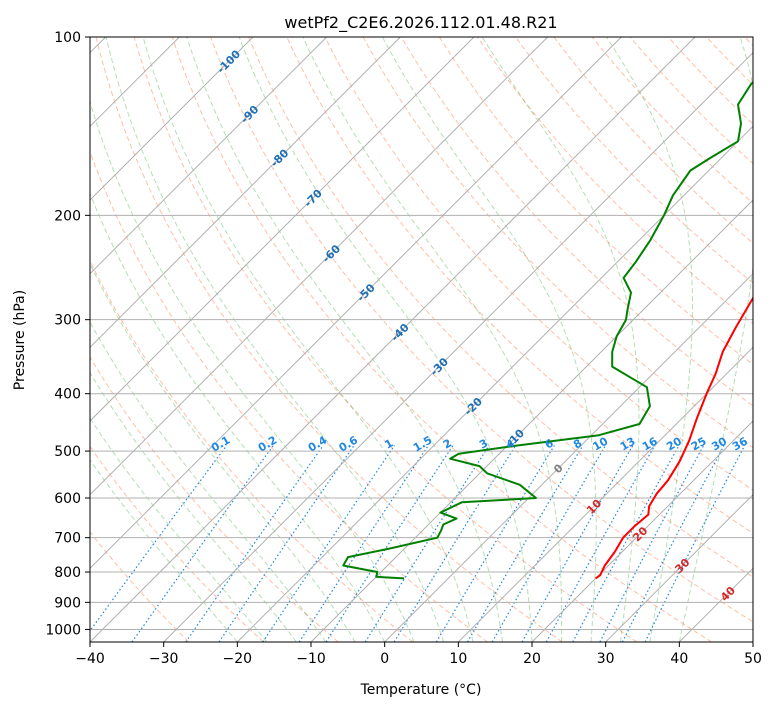  What do you see at coordinates (679, 659) in the screenshot?
I see `x-tick-label: 40` at bounding box center [679, 659].